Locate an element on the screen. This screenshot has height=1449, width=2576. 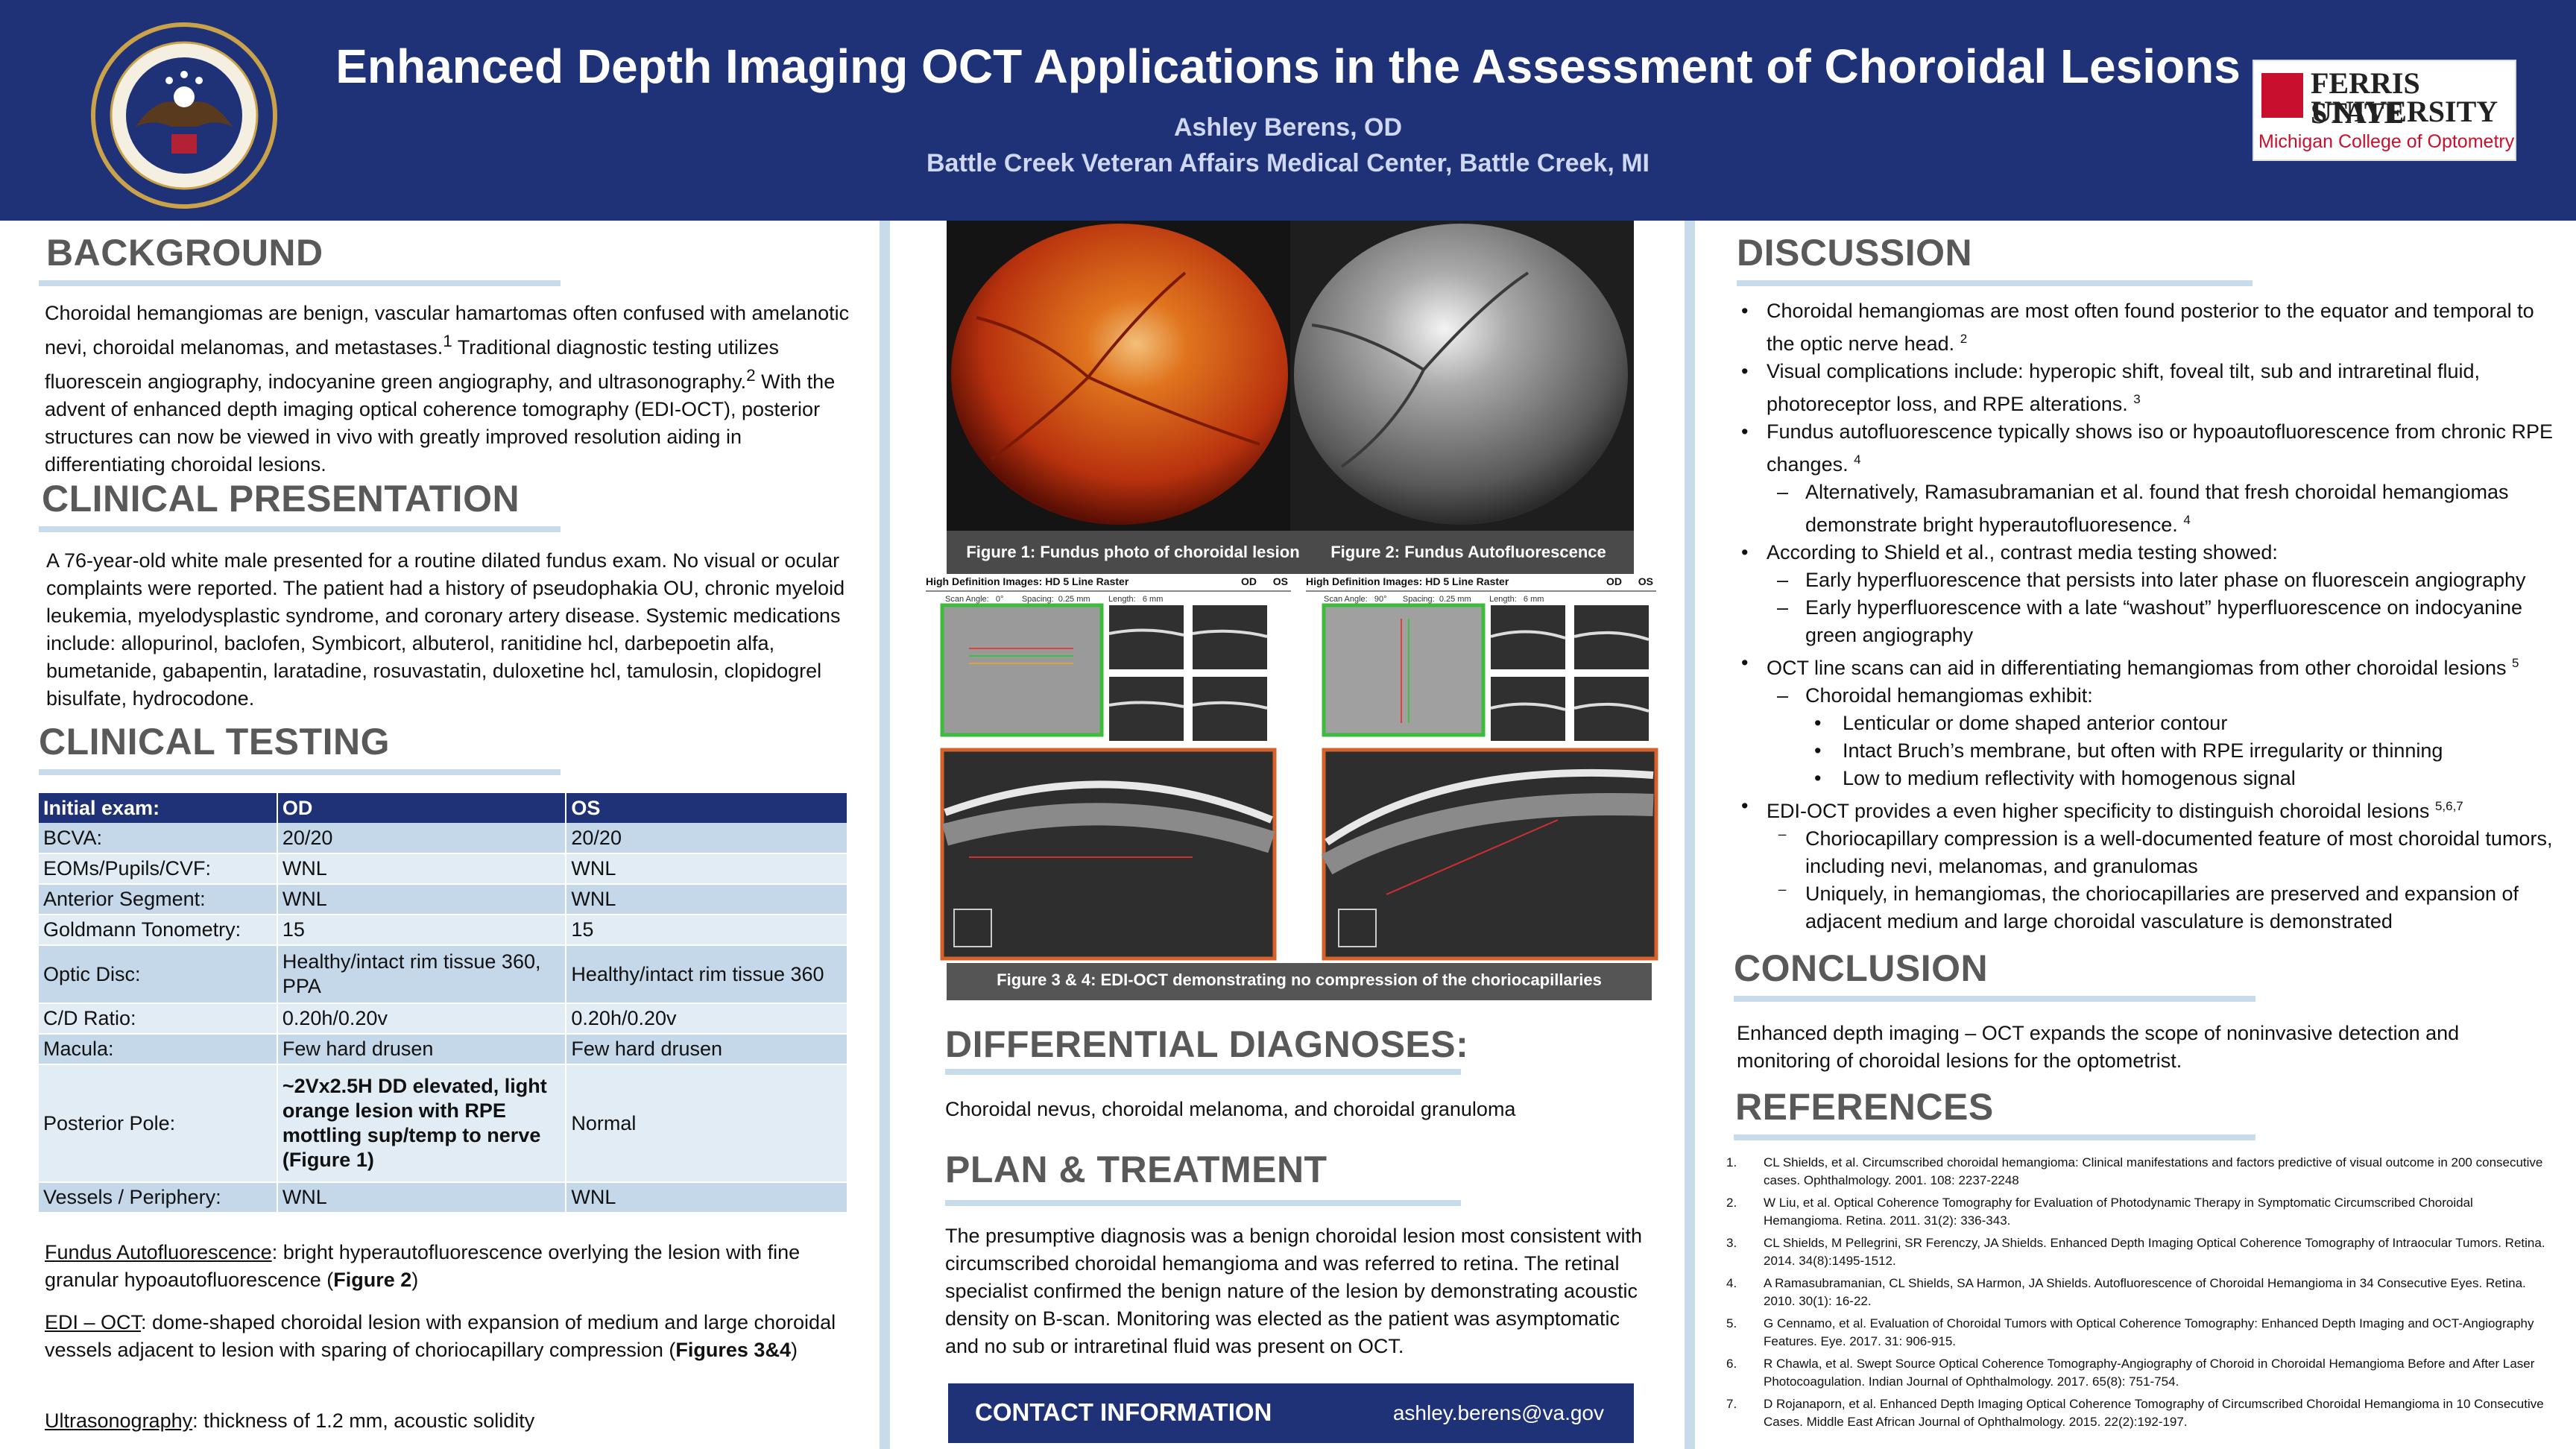
references-heading: REFERENCES is located at coordinates (1864, 1107).